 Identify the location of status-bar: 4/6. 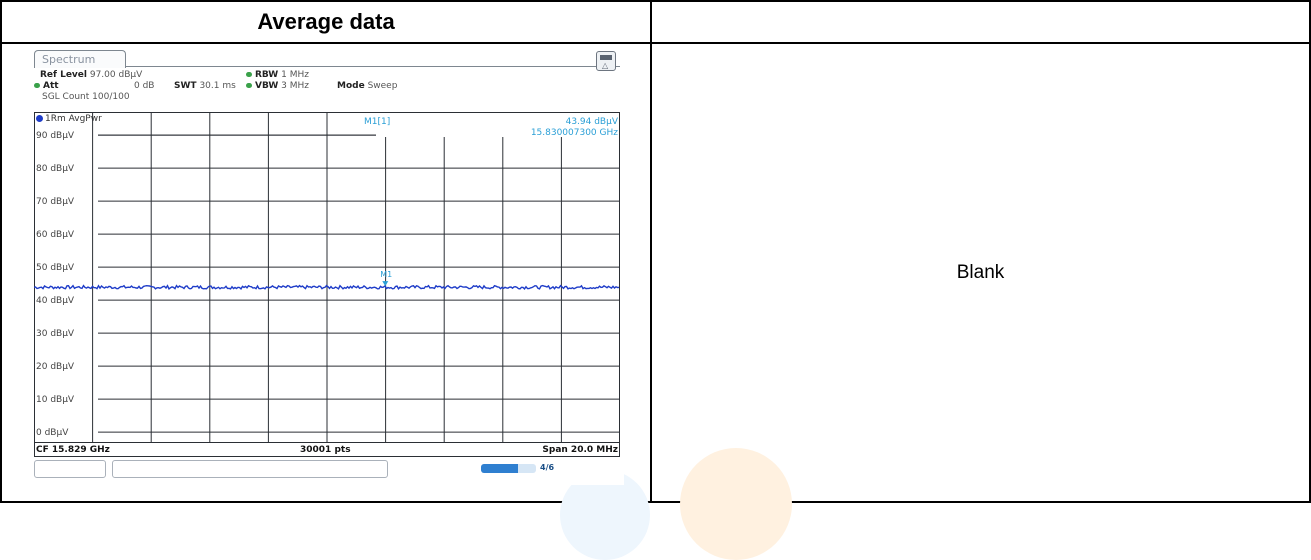
(327, 471).